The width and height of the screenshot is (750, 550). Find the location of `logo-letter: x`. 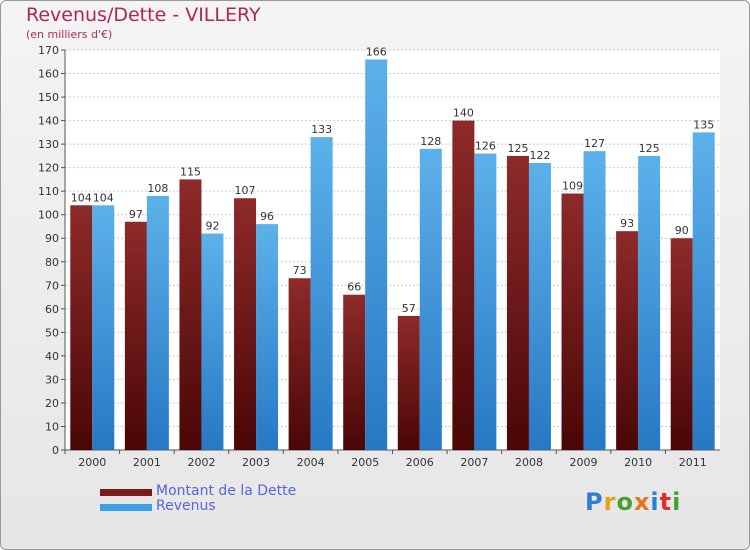

logo-letter: x is located at coordinates (642, 502).